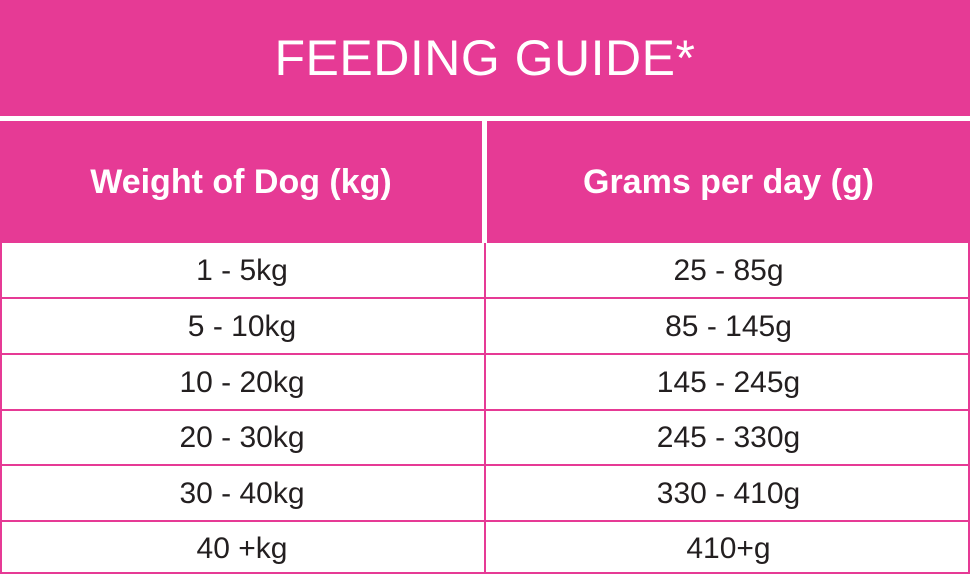 The width and height of the screenshot is (970, 576). What do you see at coordinates (242, 326) in the screenshot?
I see `weight-cell: 5 - 10kg` at bounding box center [242, 326].